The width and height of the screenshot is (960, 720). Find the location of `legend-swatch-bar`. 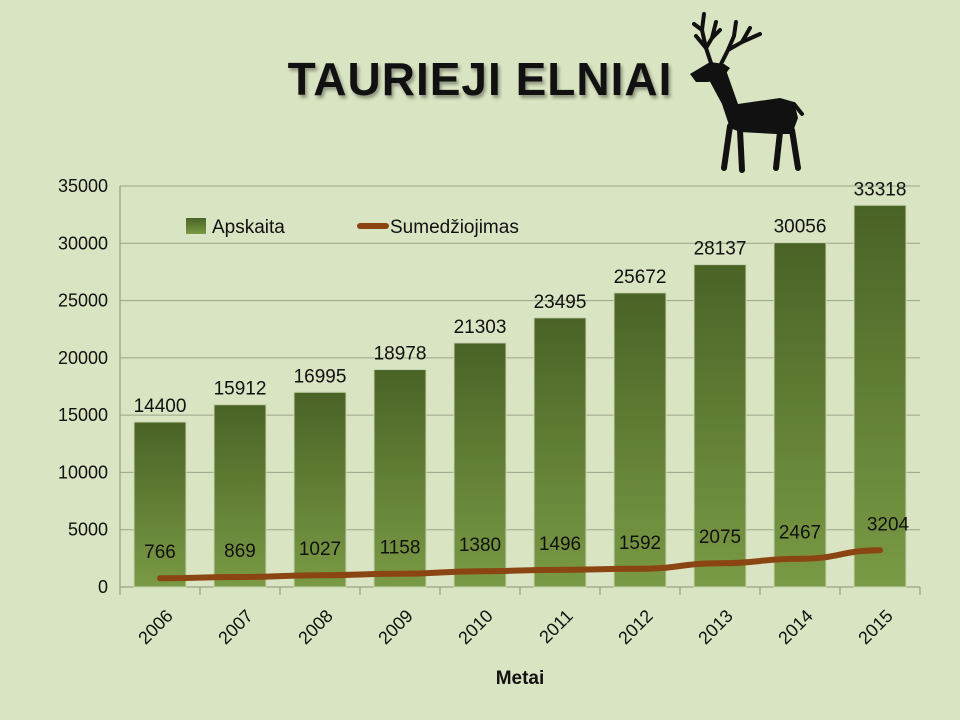

legend-swatch-bar is located at coordinates (196, 226).